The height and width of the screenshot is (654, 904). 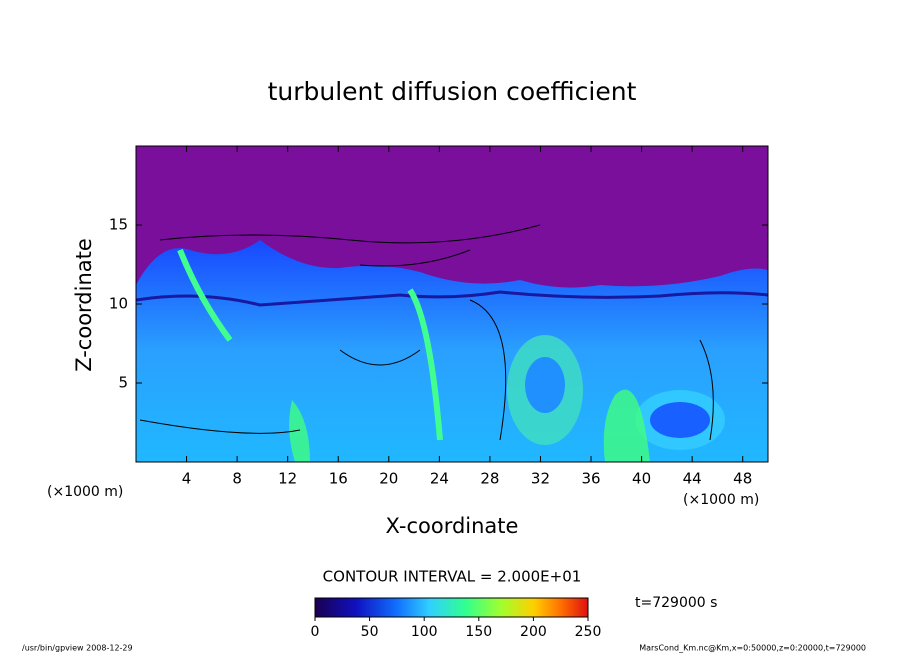 I want to click on x-tick-label: 40, so click(x=641, y=479).